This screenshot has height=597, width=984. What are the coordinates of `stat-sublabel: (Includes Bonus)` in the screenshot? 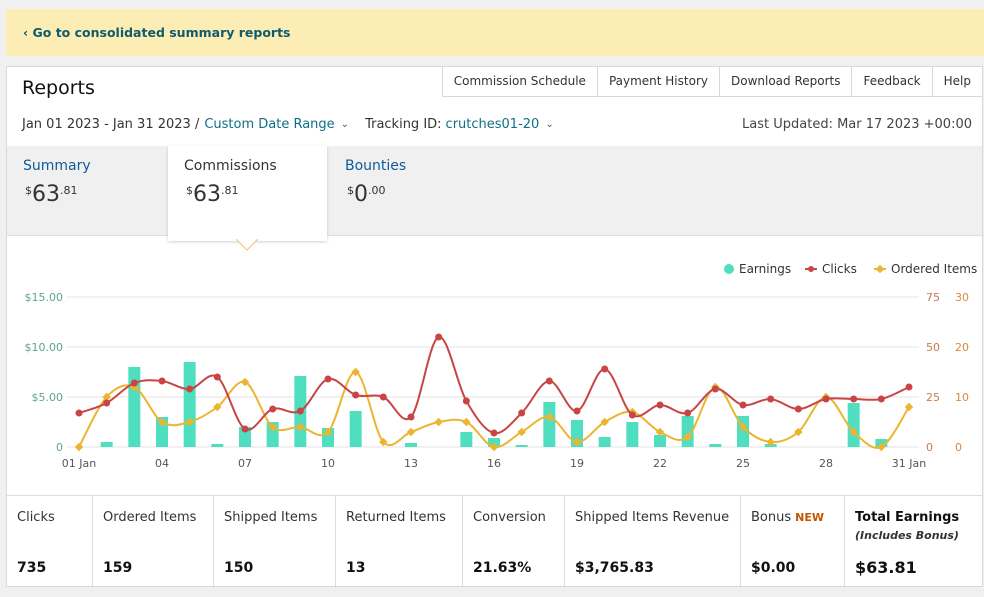 It's located at (907, 535).